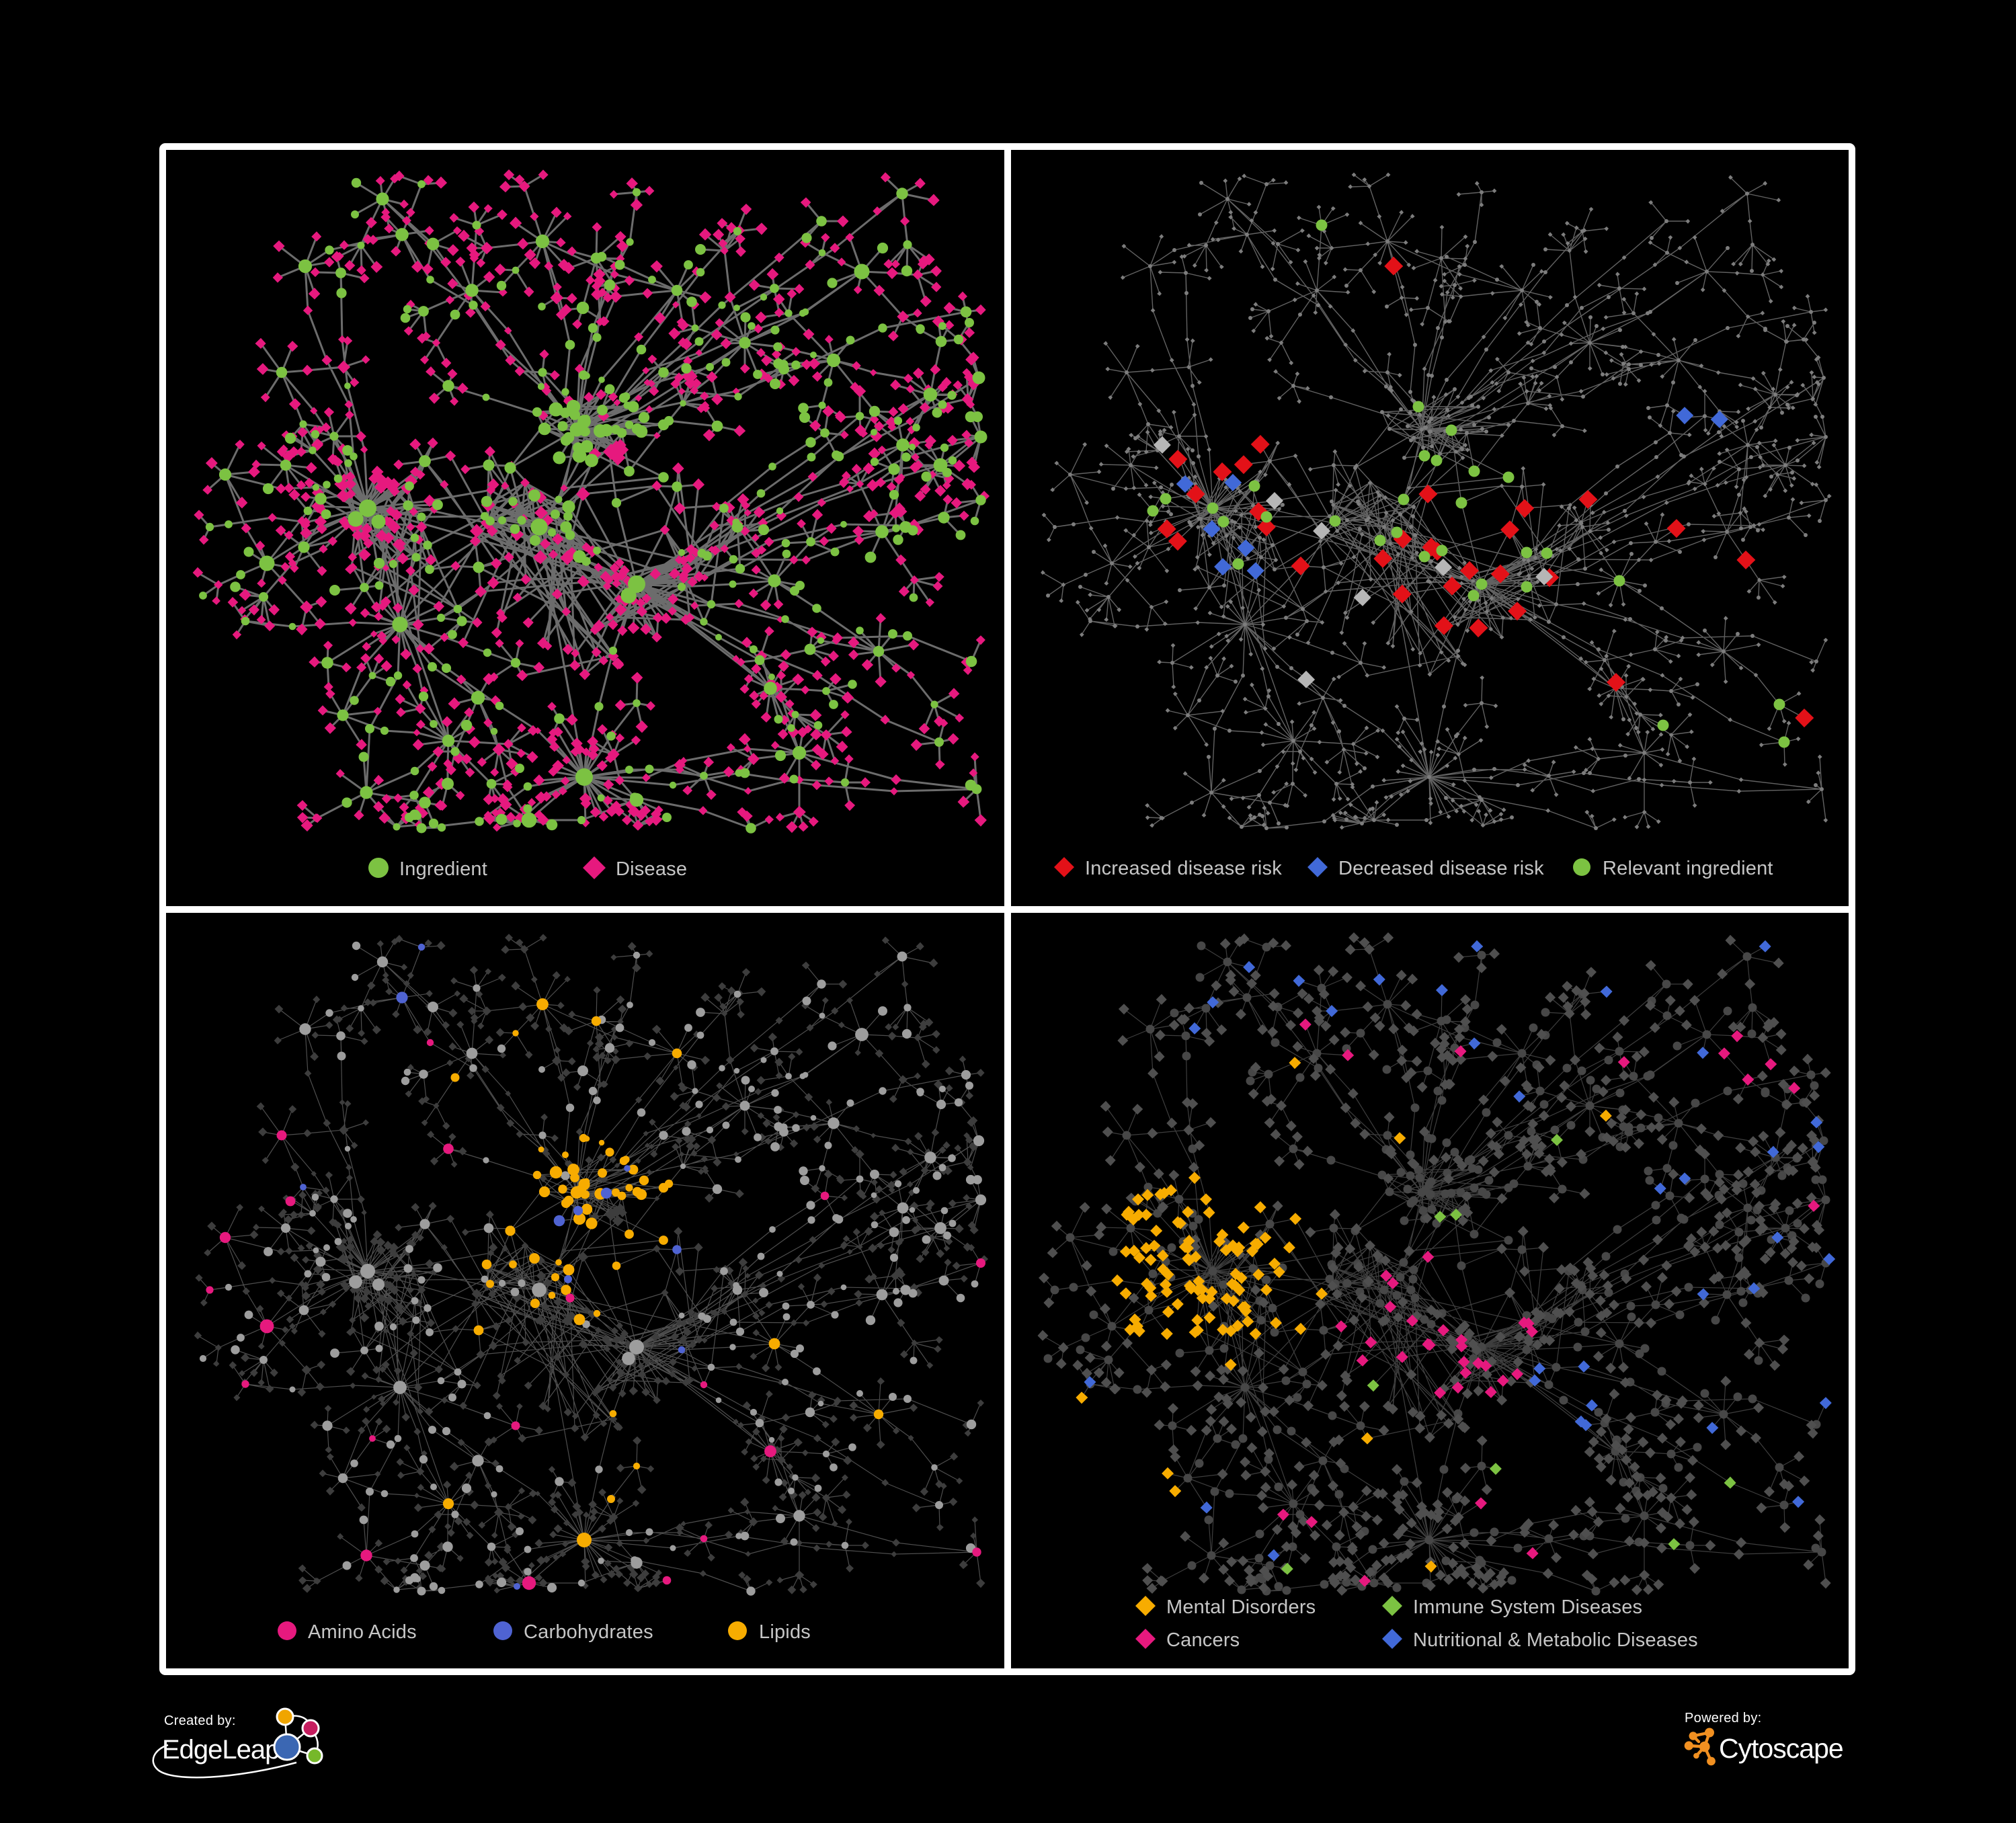  What do you see at coordinates (1441, 868) in the screenshot?
I see `svg-text: Decreased disease risk` at bounding box center [1441, 868].